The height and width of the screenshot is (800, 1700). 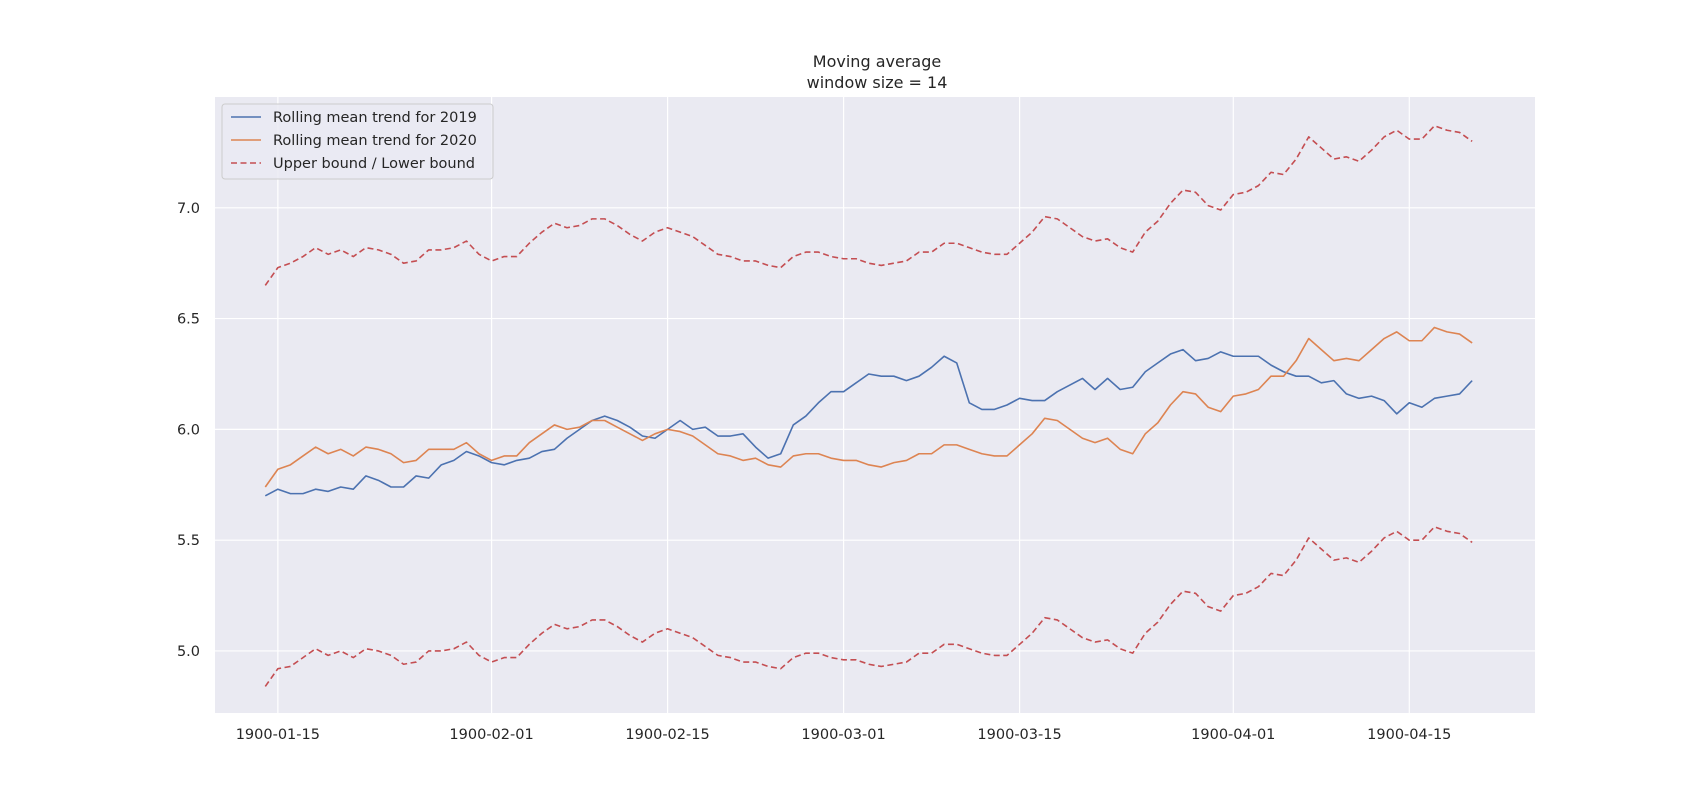 What do you see at coordinates (877, 82) in the screenshot?
I see `chart-title-line2: window size = 14` at bounding box center [877, 82].